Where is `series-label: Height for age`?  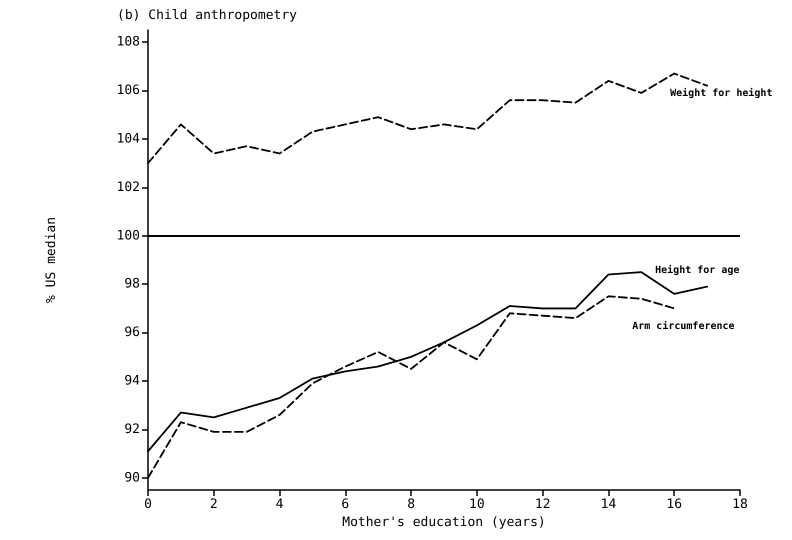
series-label: Height for age is located at coordinates (697, 270).